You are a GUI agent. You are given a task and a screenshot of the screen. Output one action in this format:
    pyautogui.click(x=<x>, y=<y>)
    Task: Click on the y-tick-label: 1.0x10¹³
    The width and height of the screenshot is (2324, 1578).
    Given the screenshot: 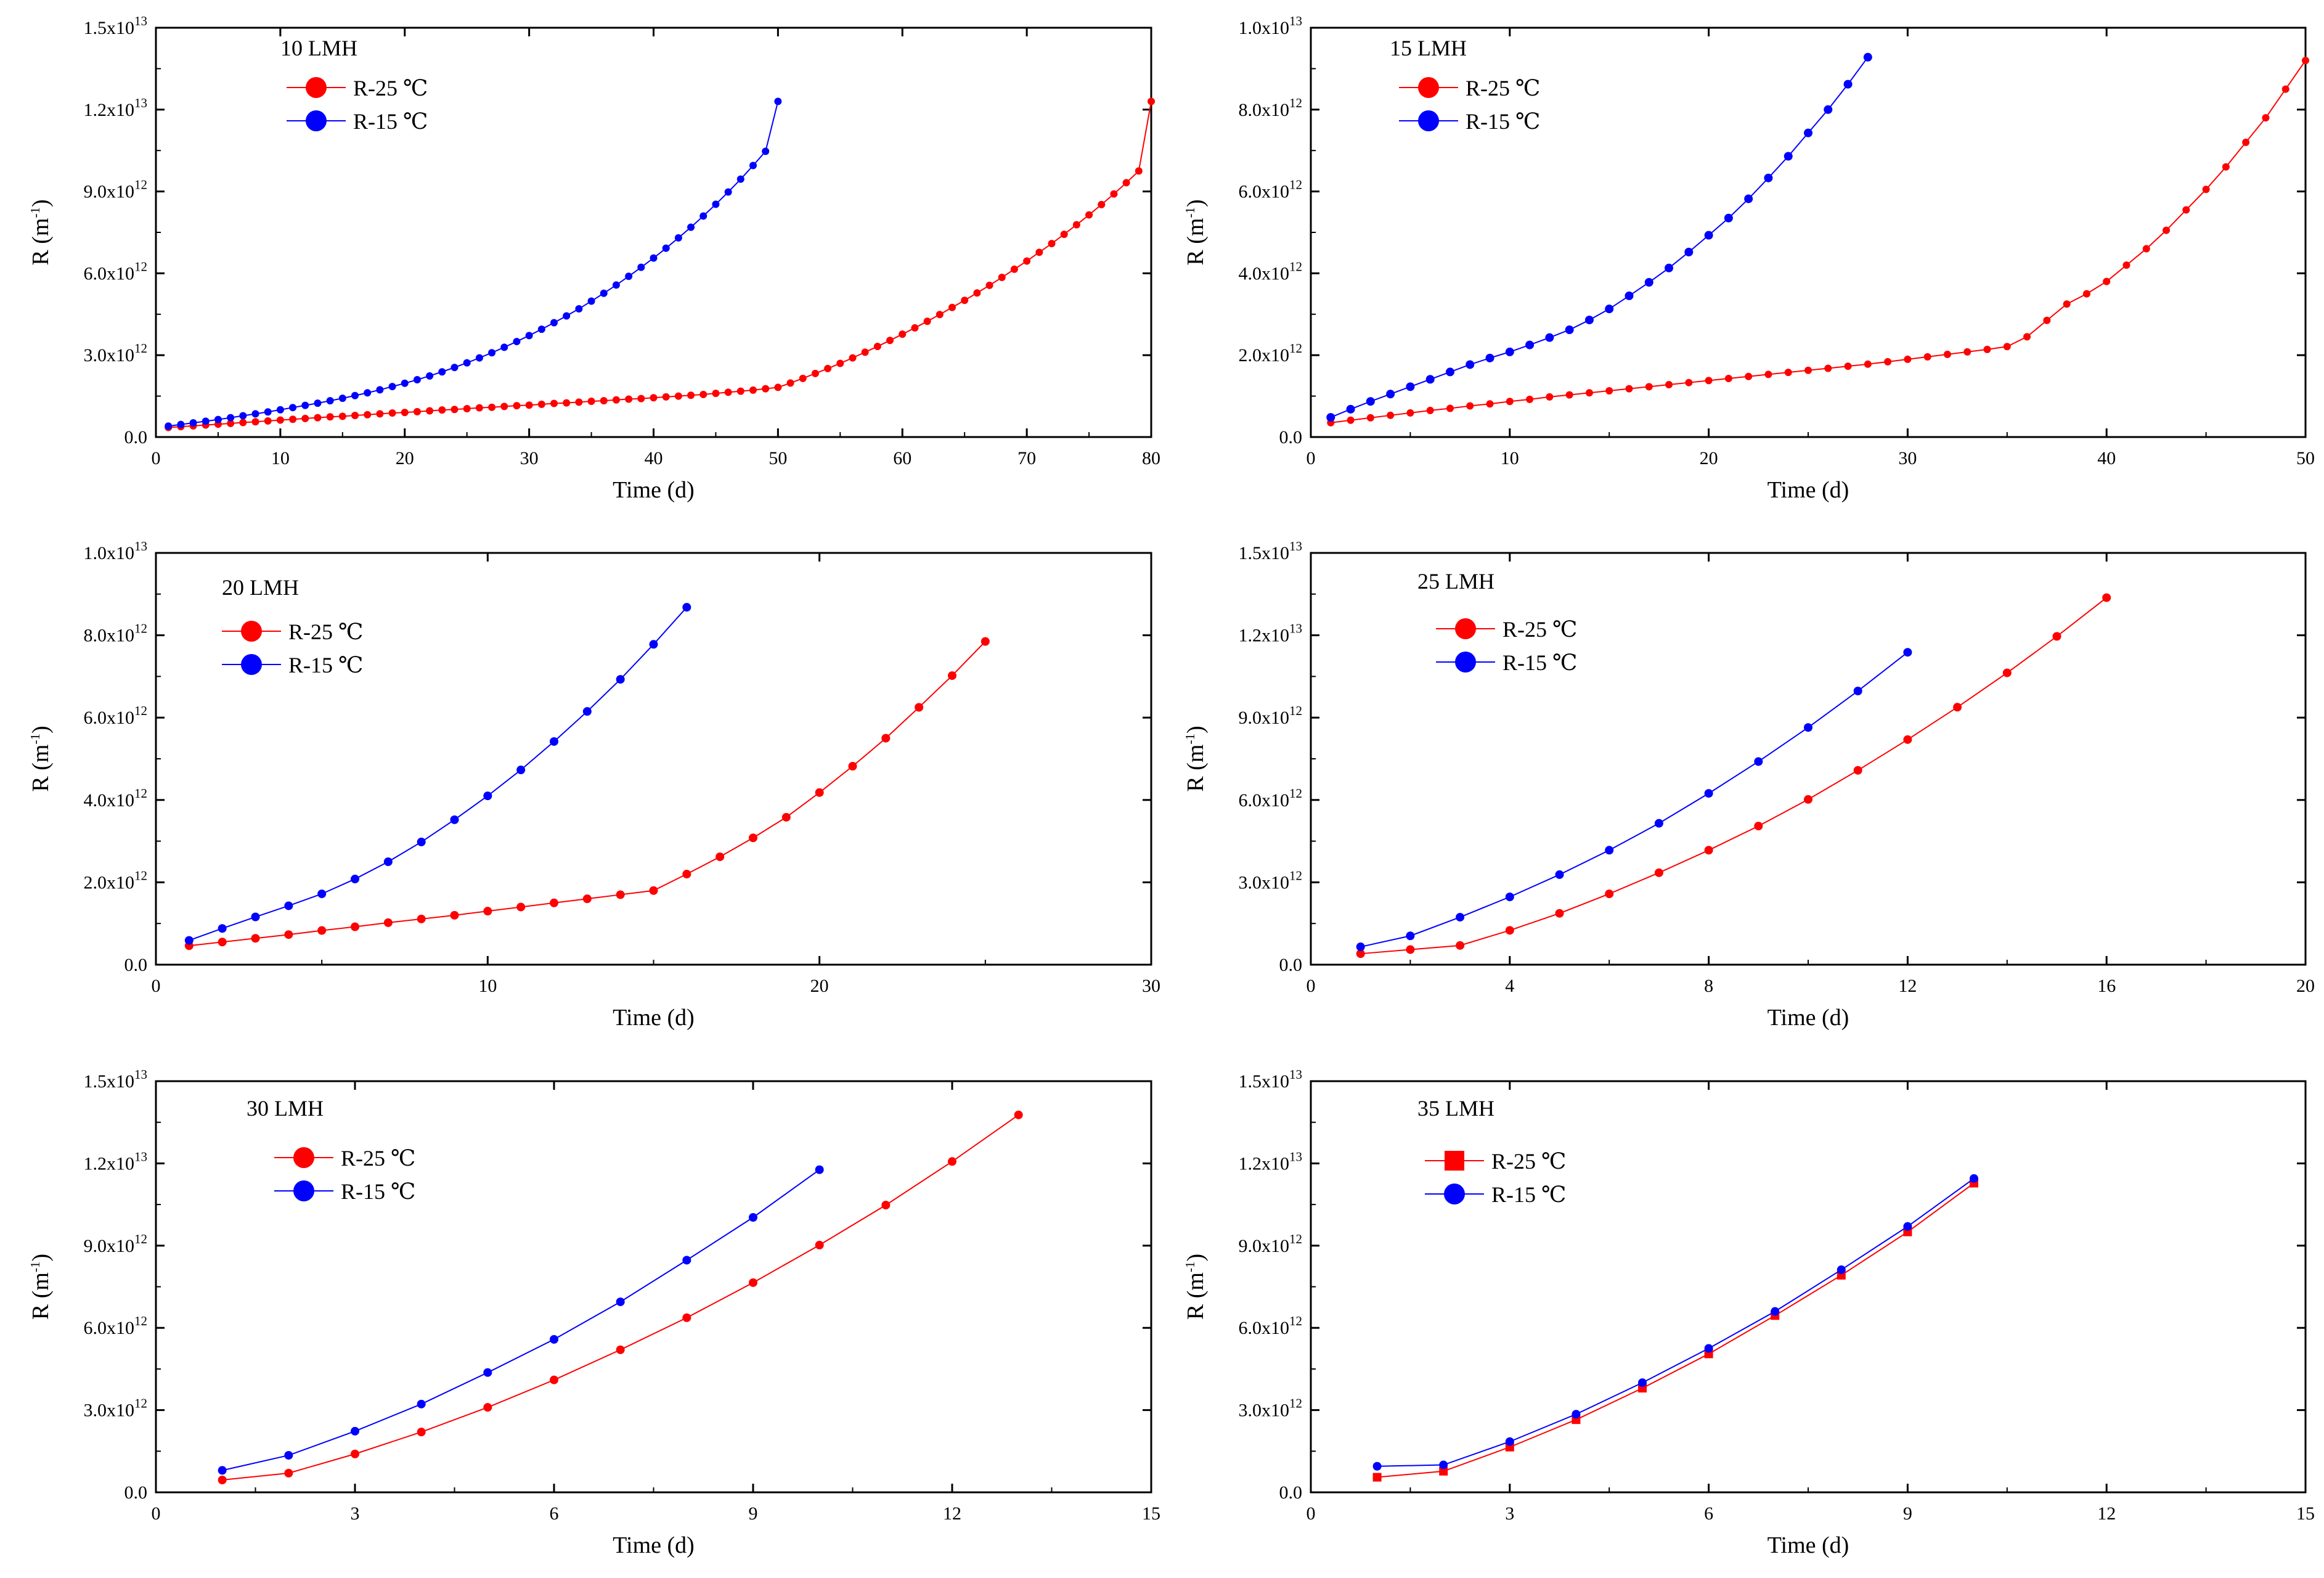 What is the action you would take?
    pyautogui.click(x=1271, y=26)
    